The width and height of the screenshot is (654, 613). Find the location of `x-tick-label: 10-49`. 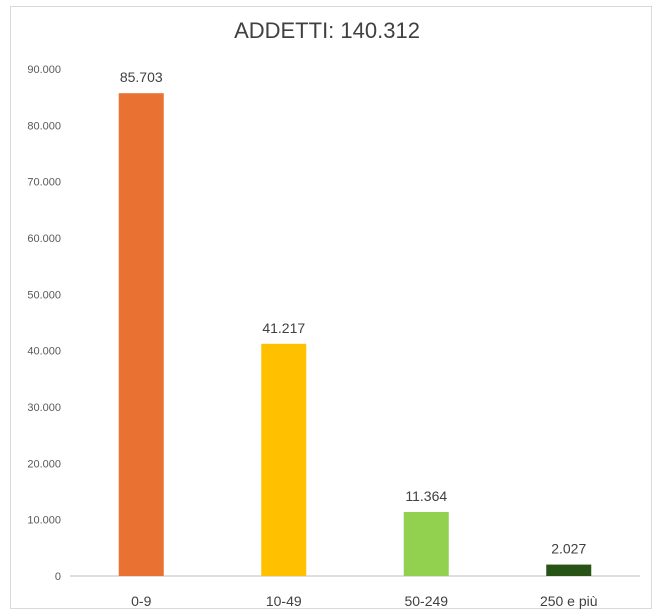

x-tick-label: 10-49 is located at coordinates (284, 601).